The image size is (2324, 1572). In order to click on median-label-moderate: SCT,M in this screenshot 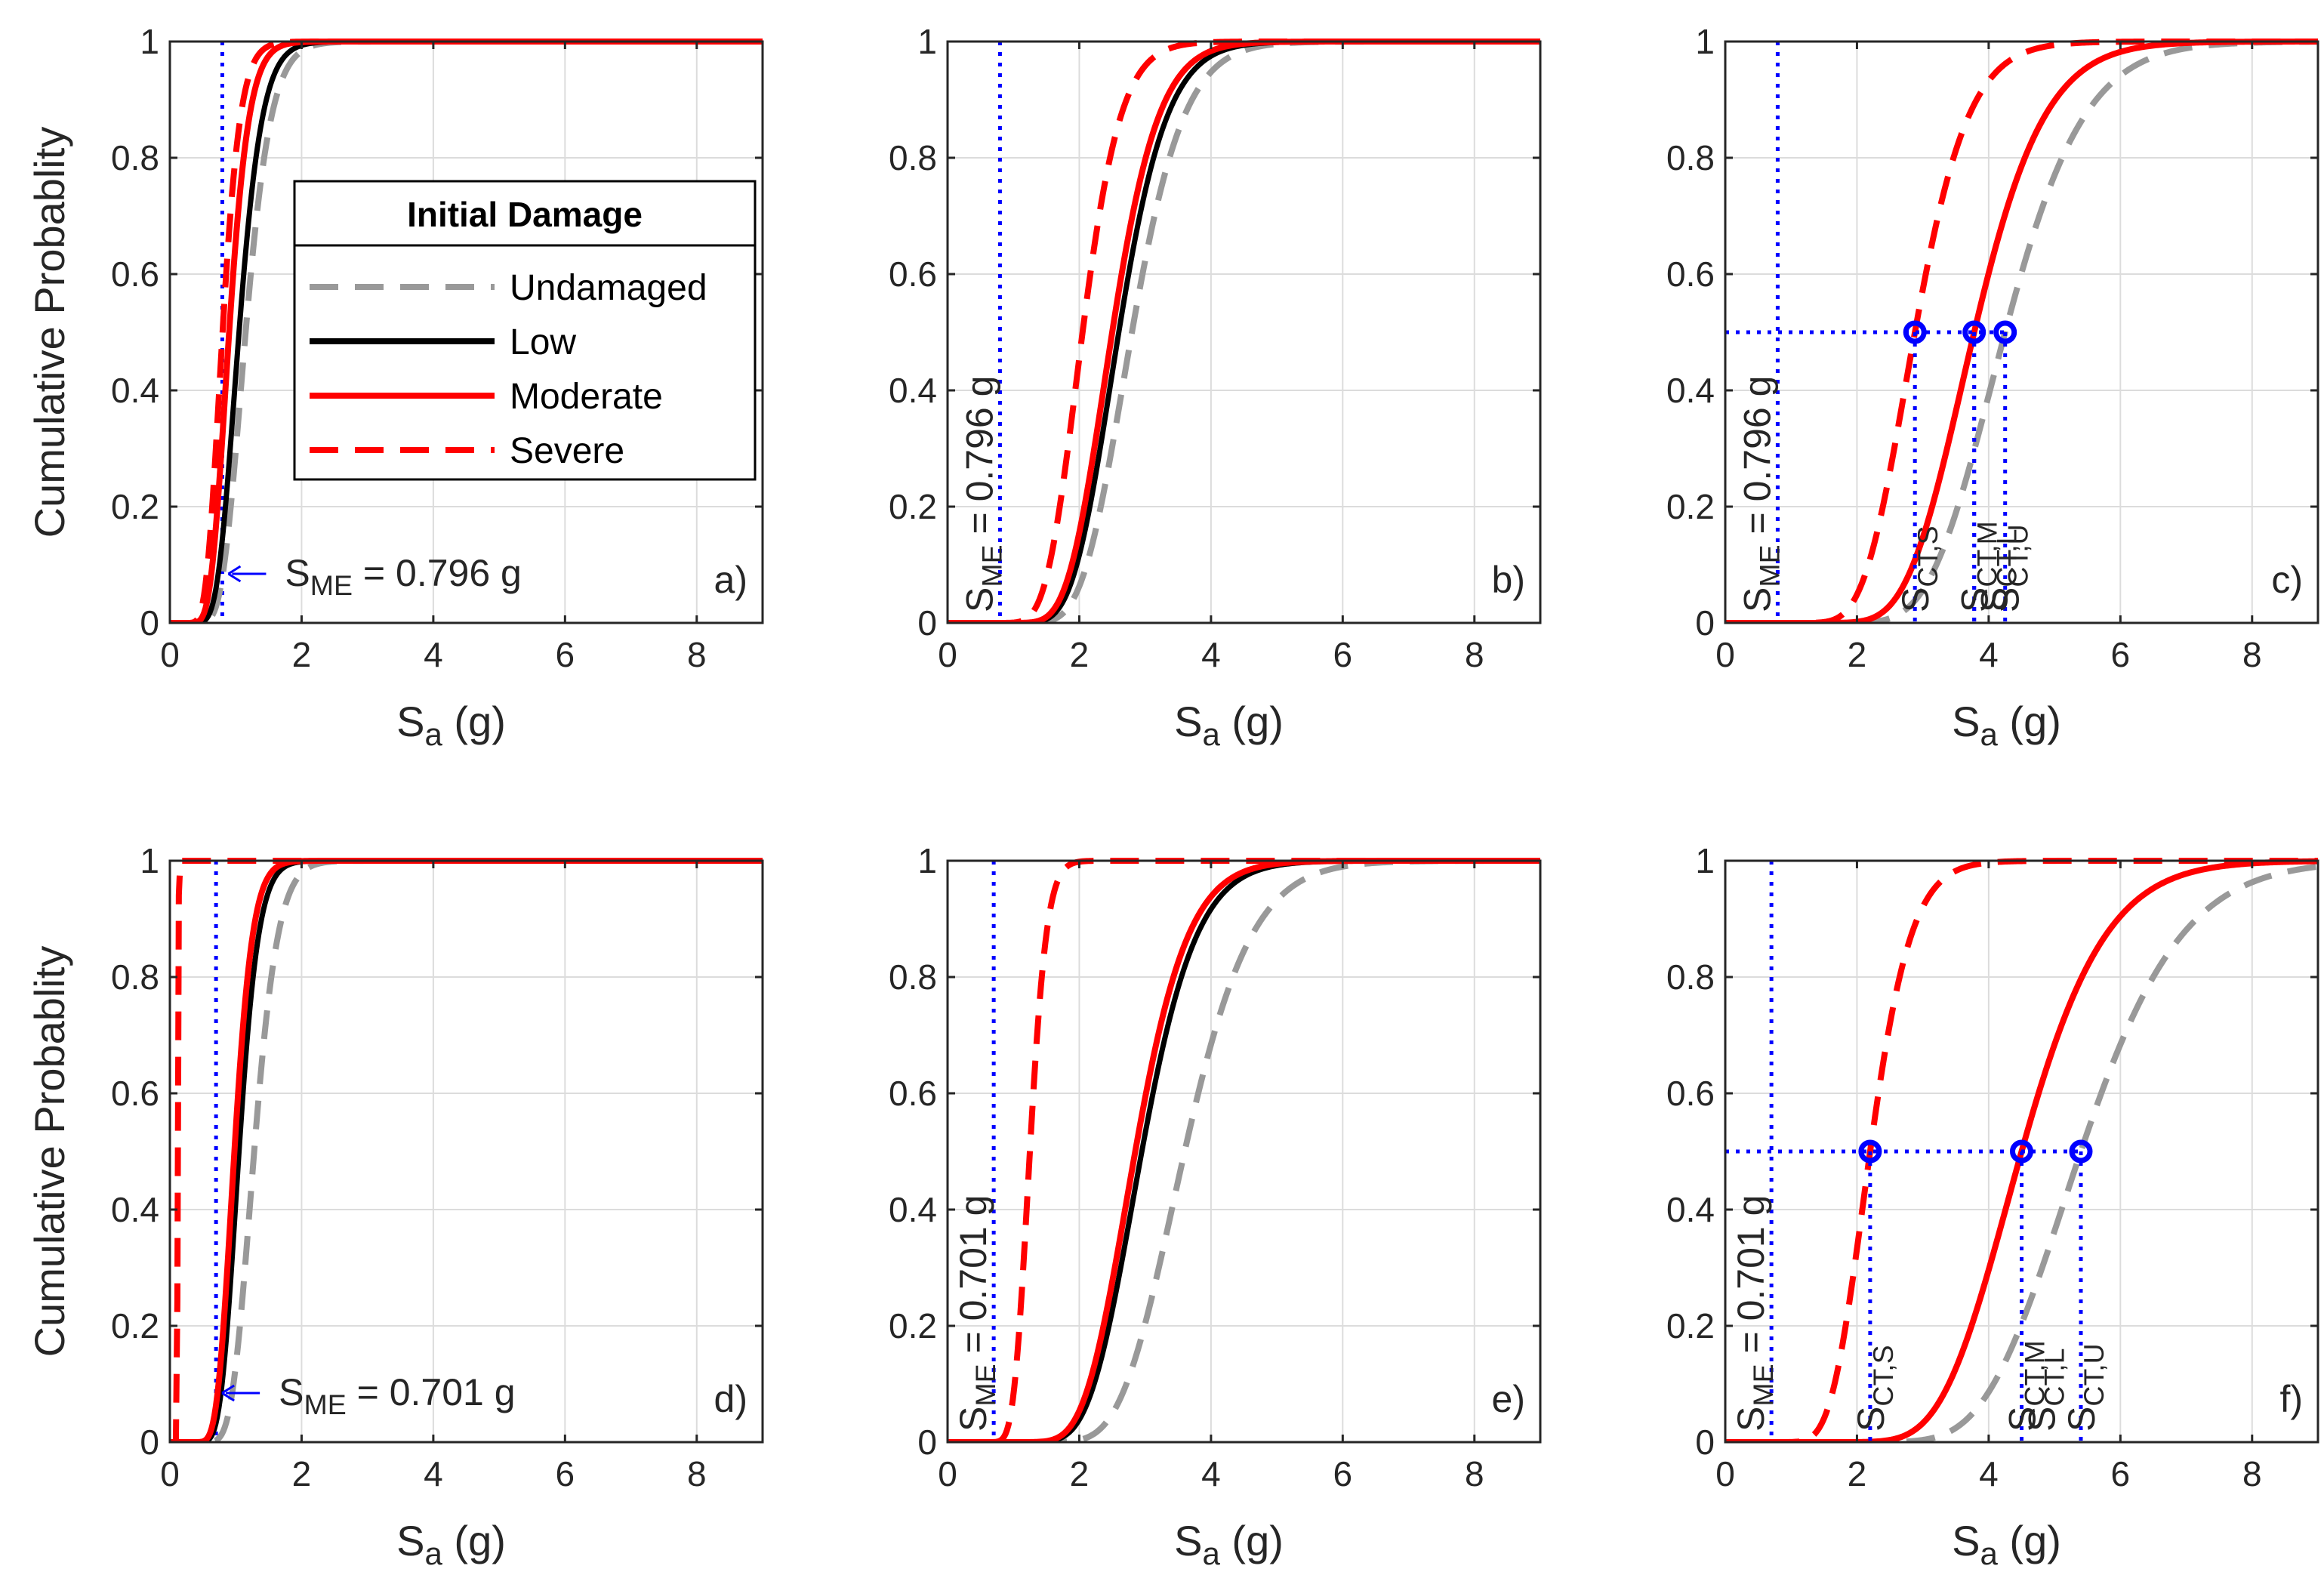, I will do `click(1978, 566)`.